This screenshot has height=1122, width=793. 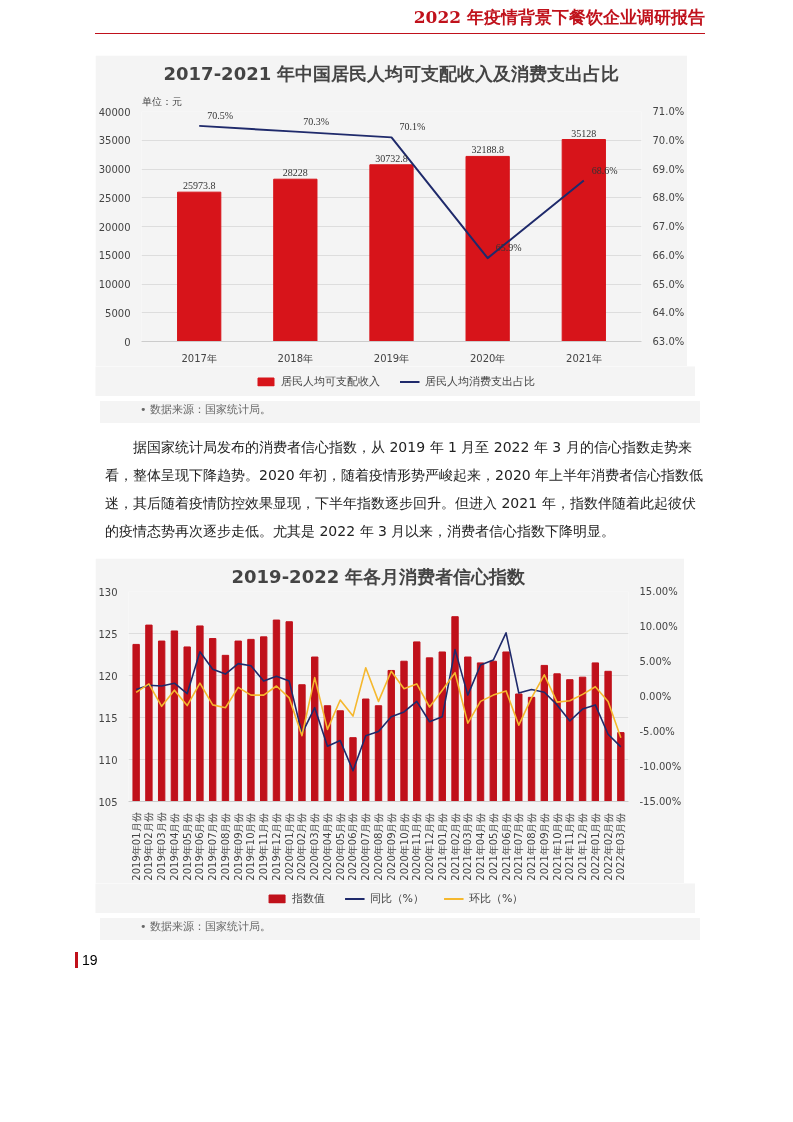 I want to click on y2-tick-label: -10.00%, so click(x=660, y=766).